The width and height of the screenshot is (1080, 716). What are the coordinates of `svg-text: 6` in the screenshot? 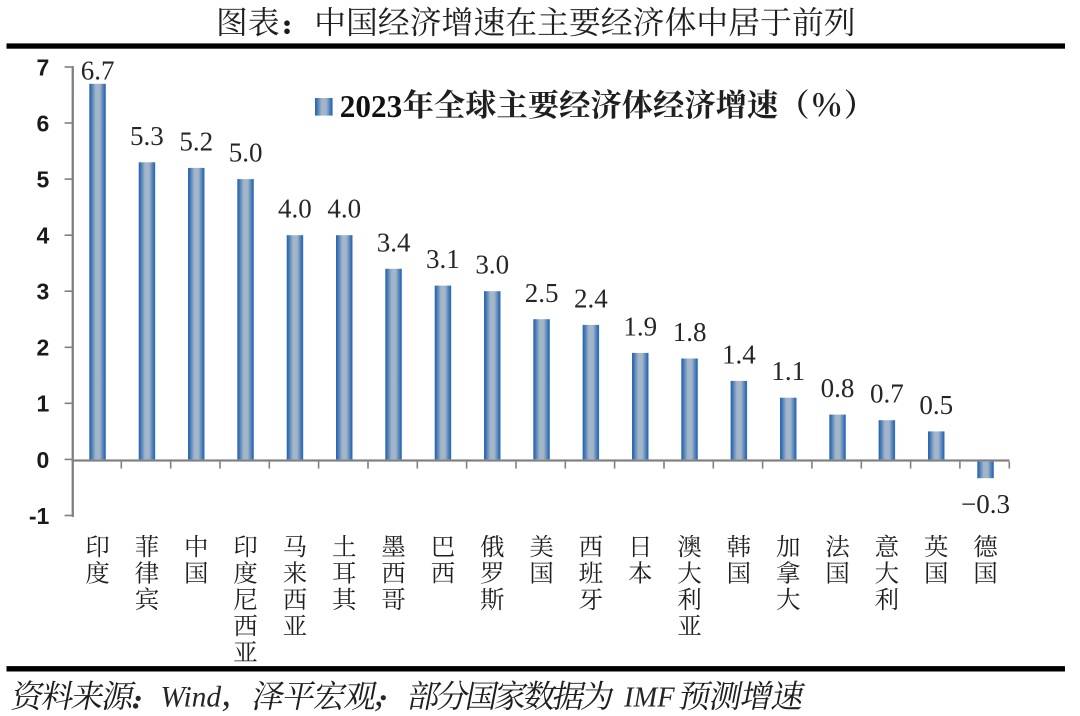 It's located at (43, 123).